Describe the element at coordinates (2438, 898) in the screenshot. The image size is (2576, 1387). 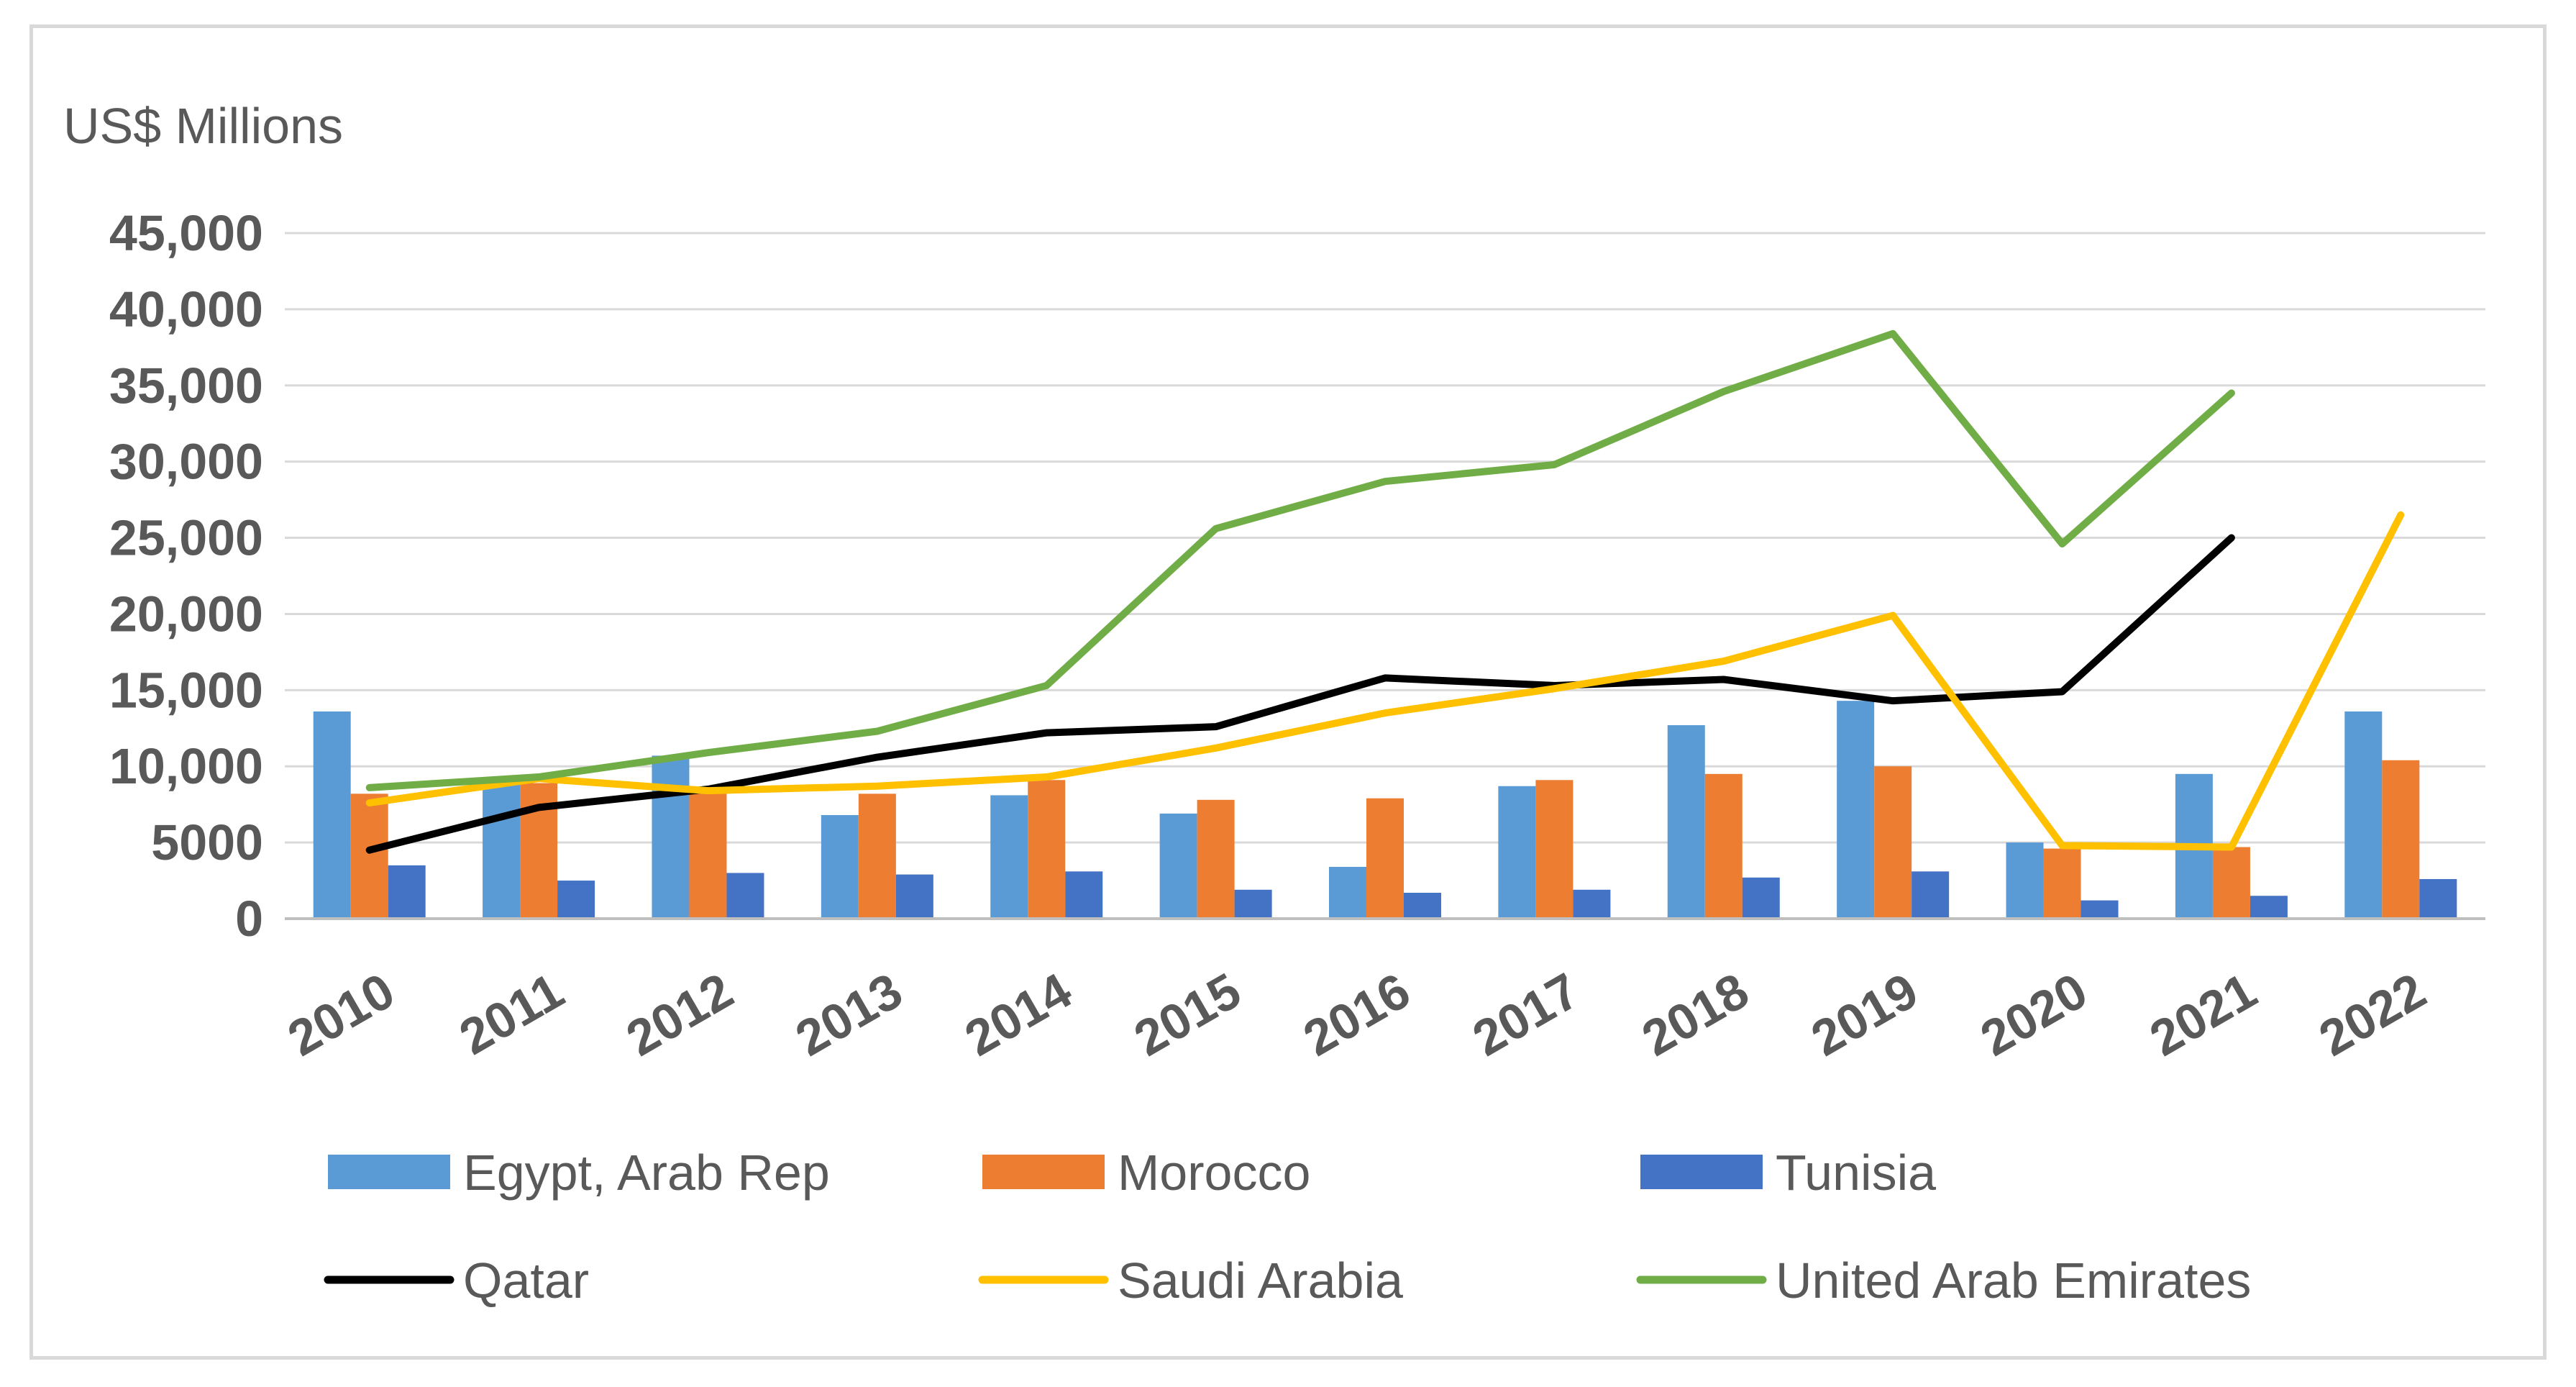
I see `bar-tunisia-2022` at that location.